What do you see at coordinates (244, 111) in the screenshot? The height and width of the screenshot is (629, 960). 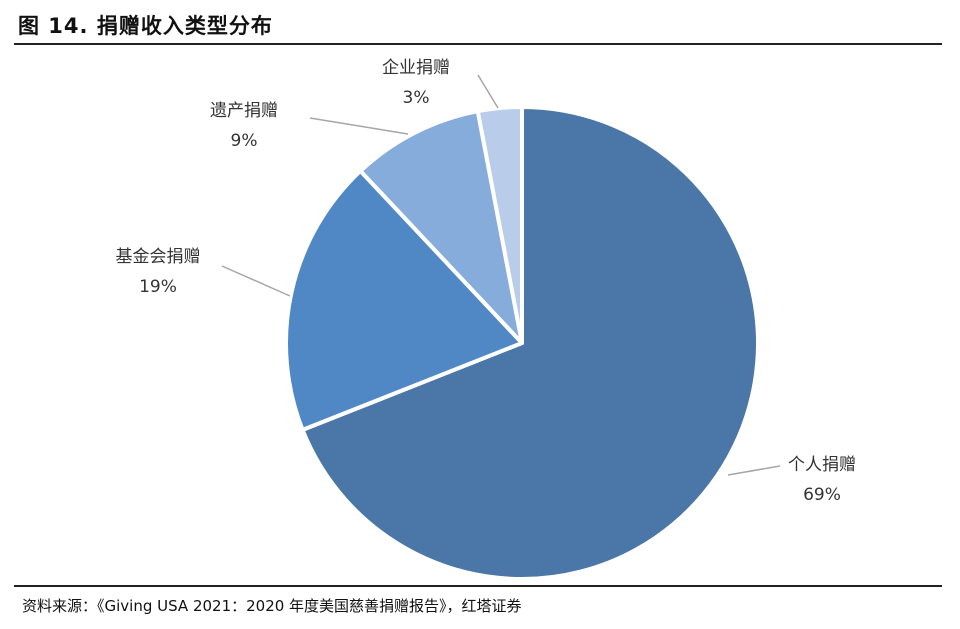 I see `slice-label-3: 遗产捐赠` at bounding box center [244, 111].